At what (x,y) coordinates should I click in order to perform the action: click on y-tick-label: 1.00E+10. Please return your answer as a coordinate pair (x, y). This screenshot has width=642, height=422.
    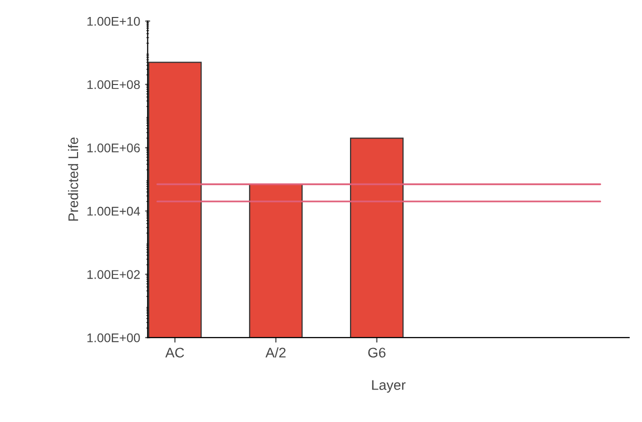
    Looking at the image, I should click on (113, 21).